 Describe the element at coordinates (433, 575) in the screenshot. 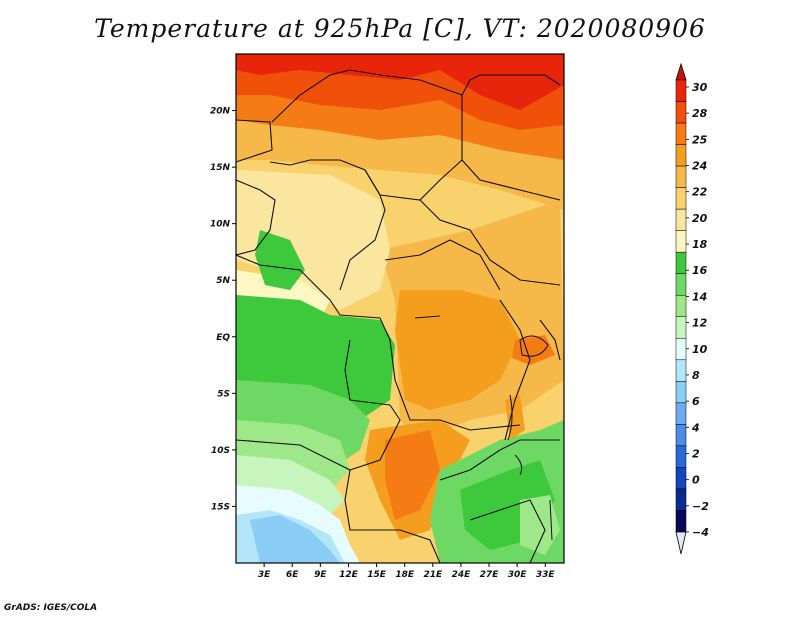

I see `lon-tick-label: 21E` at that location.